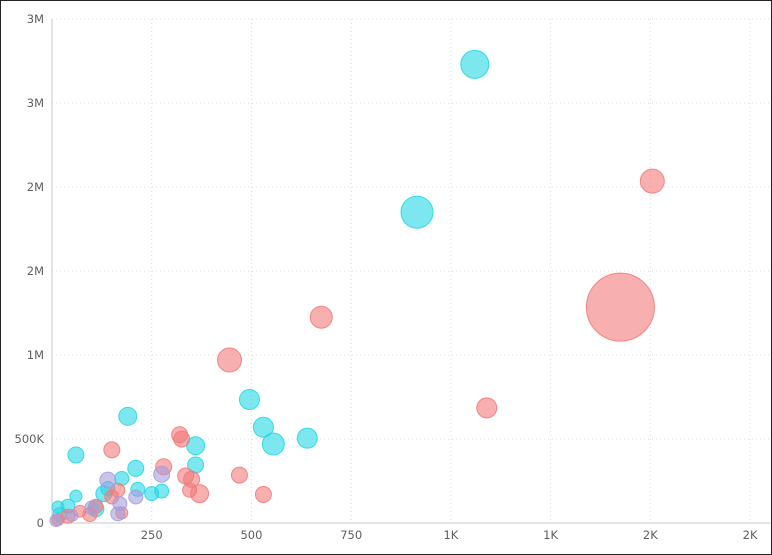  What do you see at coordinates (351, 535) in the screenshot?
I see `x-tick-label: 750` at bounding box center [351, 535].